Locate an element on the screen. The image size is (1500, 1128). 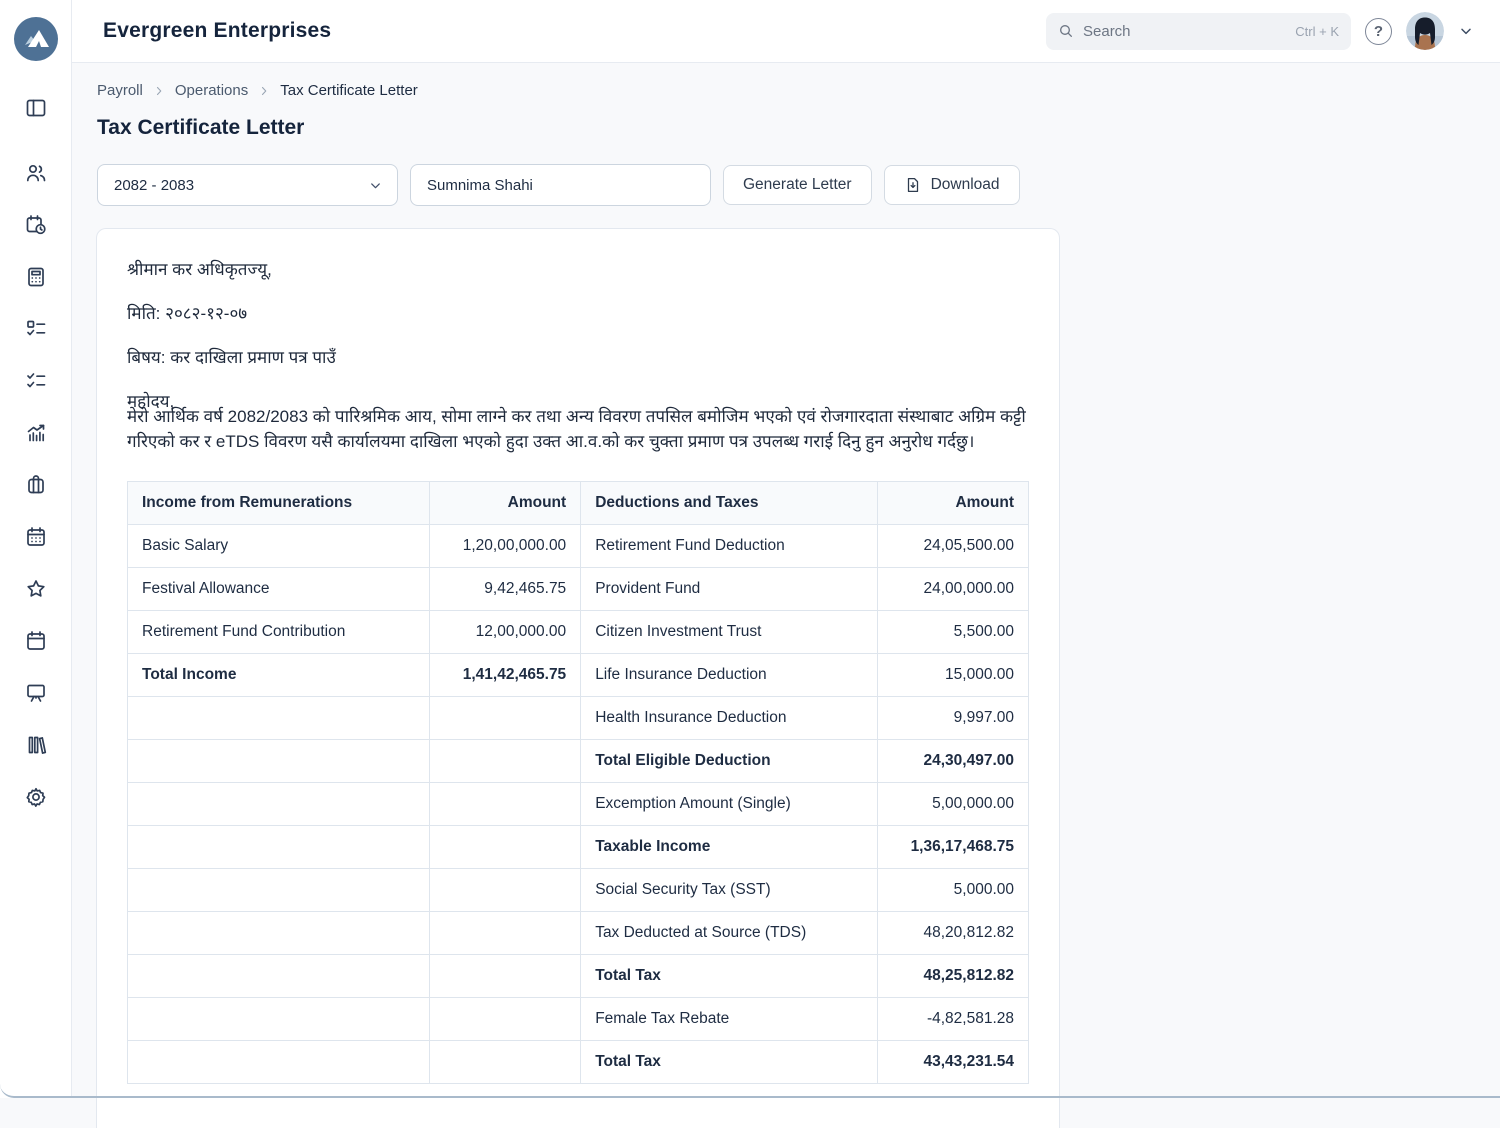
calendar-grid-icon is located at coordinates (36, 537).